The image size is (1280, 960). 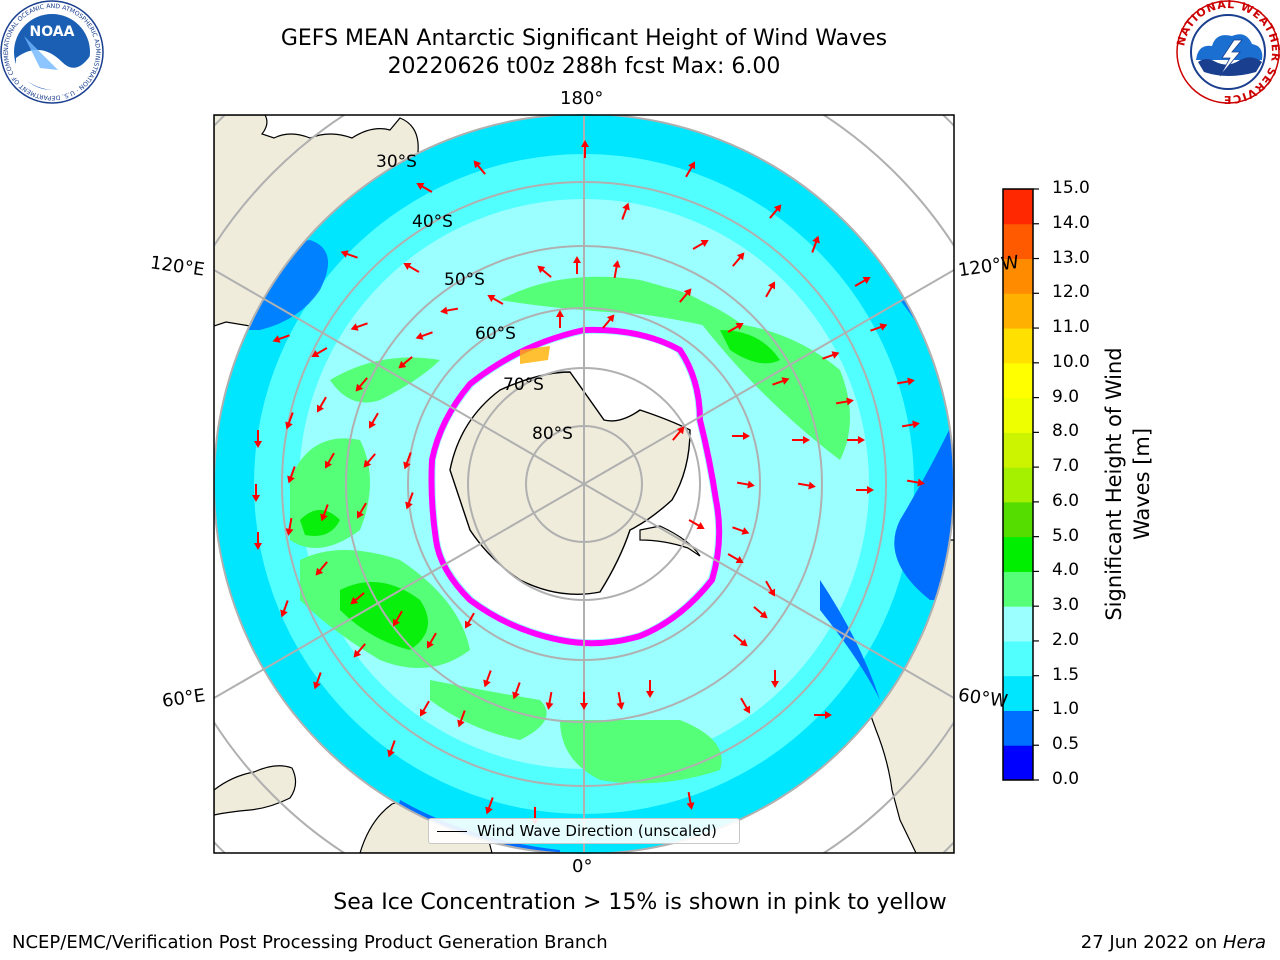 What do you see at coordinates (1066, 500) in the screenshot?
I see `colorbar-tick-label: 6.0` at bounding box center [1066, 500].